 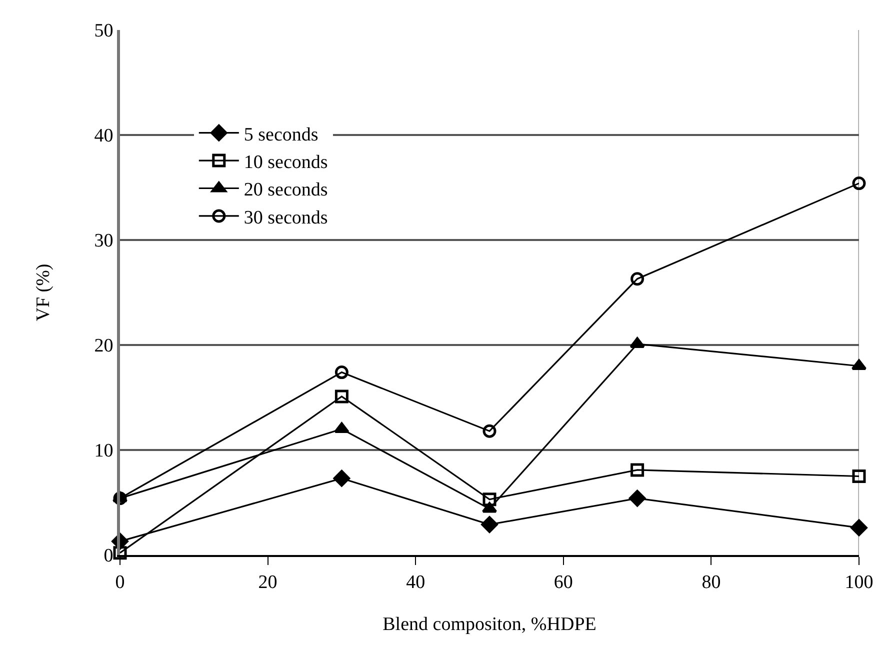 What do you see at coordinates (109, 556) in the screenshot?
I see `y-tick-label: 0` at bounding box center [109, 556].